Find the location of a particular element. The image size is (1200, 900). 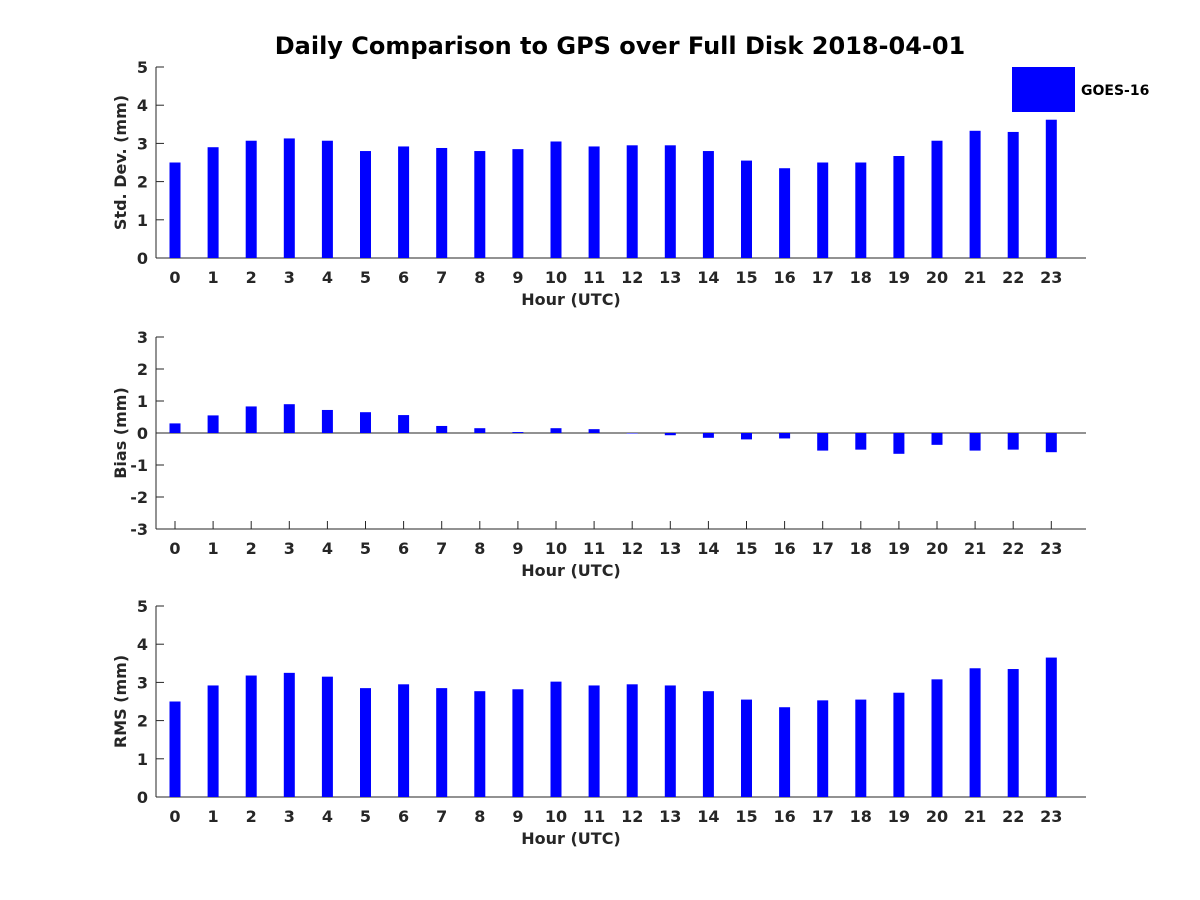

std-y-axis-label: Std. Dev. (mm) is located at coordinates (120, 162).